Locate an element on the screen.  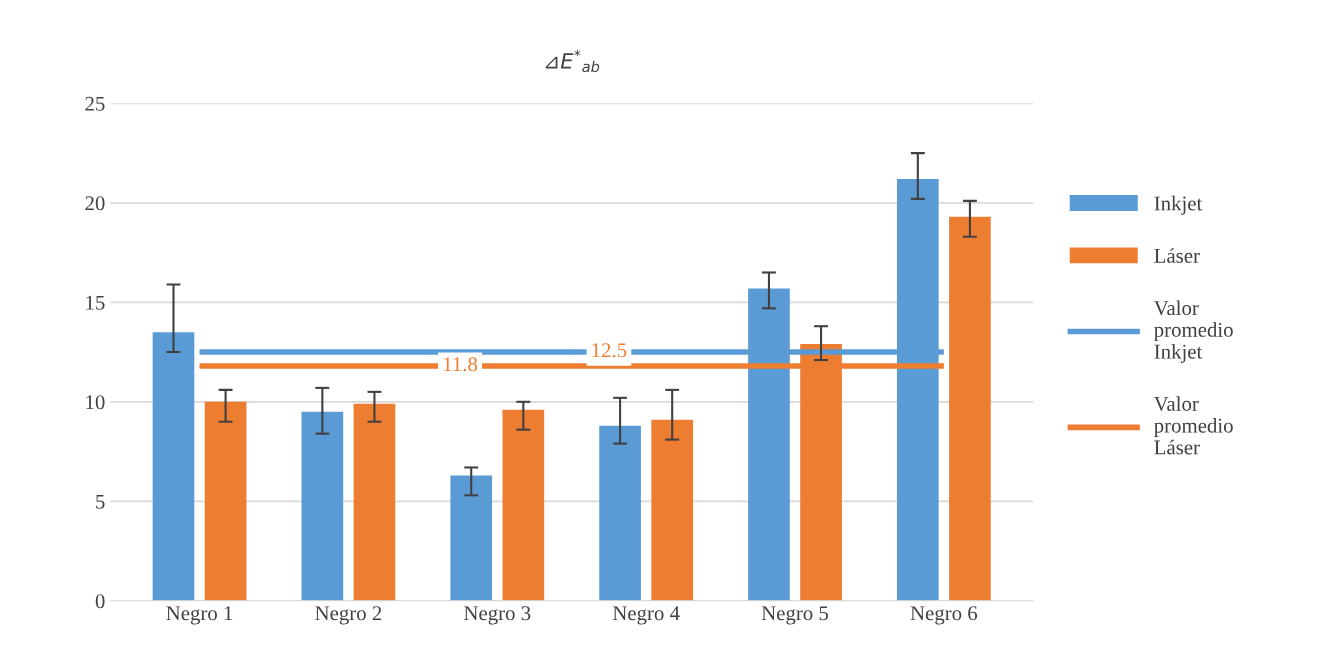
y-tick-label: 5 is located at coordinates (100, 501).